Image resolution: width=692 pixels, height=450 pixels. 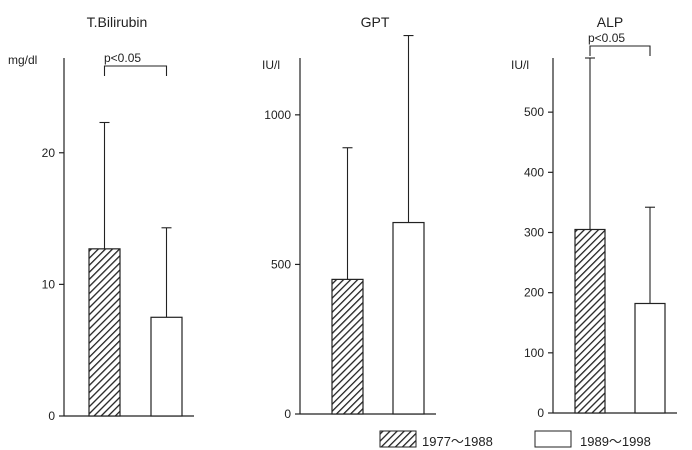 I want to click on y-tick-label: 10, so click(x=49, y=284).